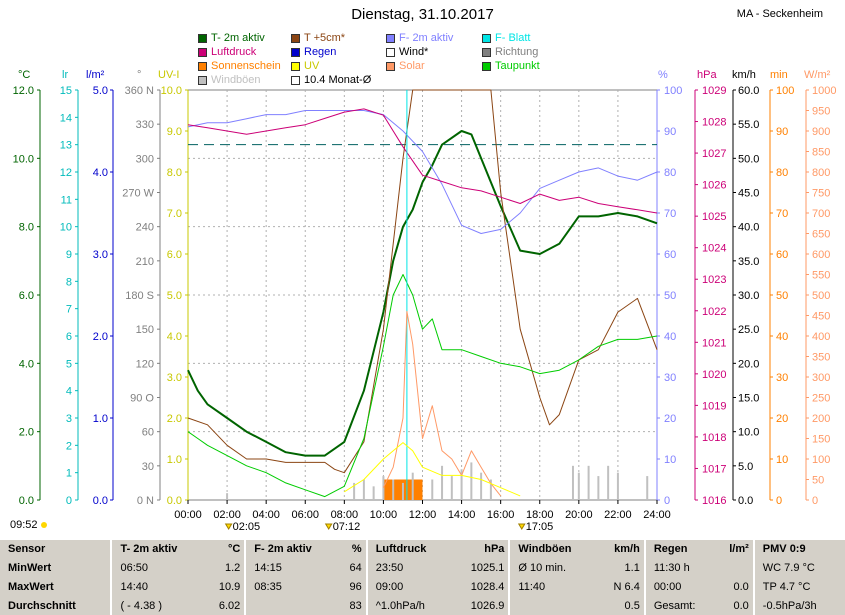  I want to click on rain-tick-label: 3.0, so click(100, 255).